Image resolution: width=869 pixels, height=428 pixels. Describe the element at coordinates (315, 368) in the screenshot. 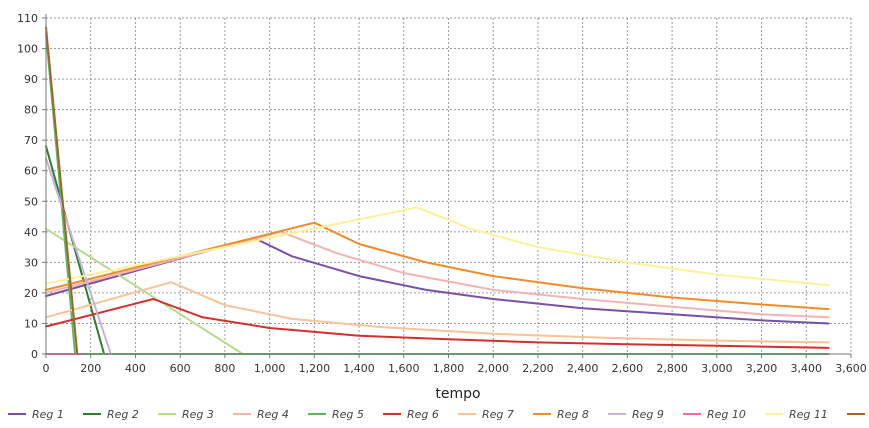

I see `x-tick-label: 1,200` at that location.